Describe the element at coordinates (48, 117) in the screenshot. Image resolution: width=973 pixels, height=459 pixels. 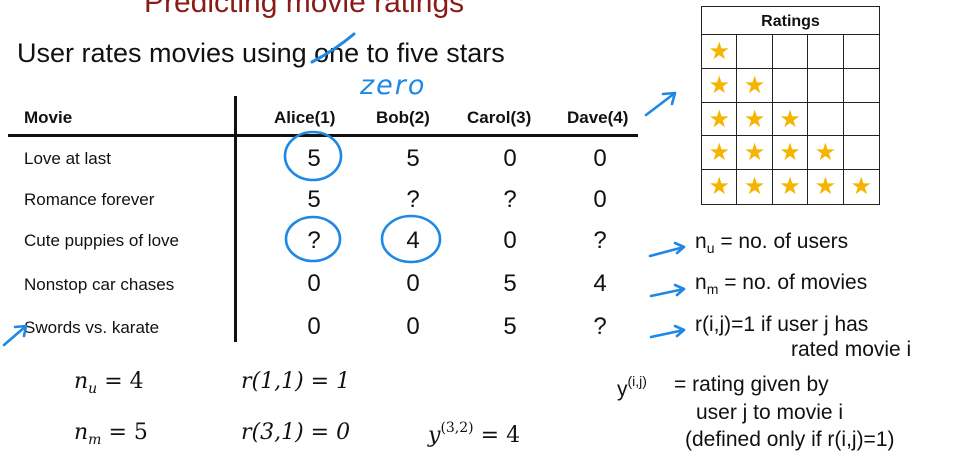
I see `header-movie: Movie` at that location.